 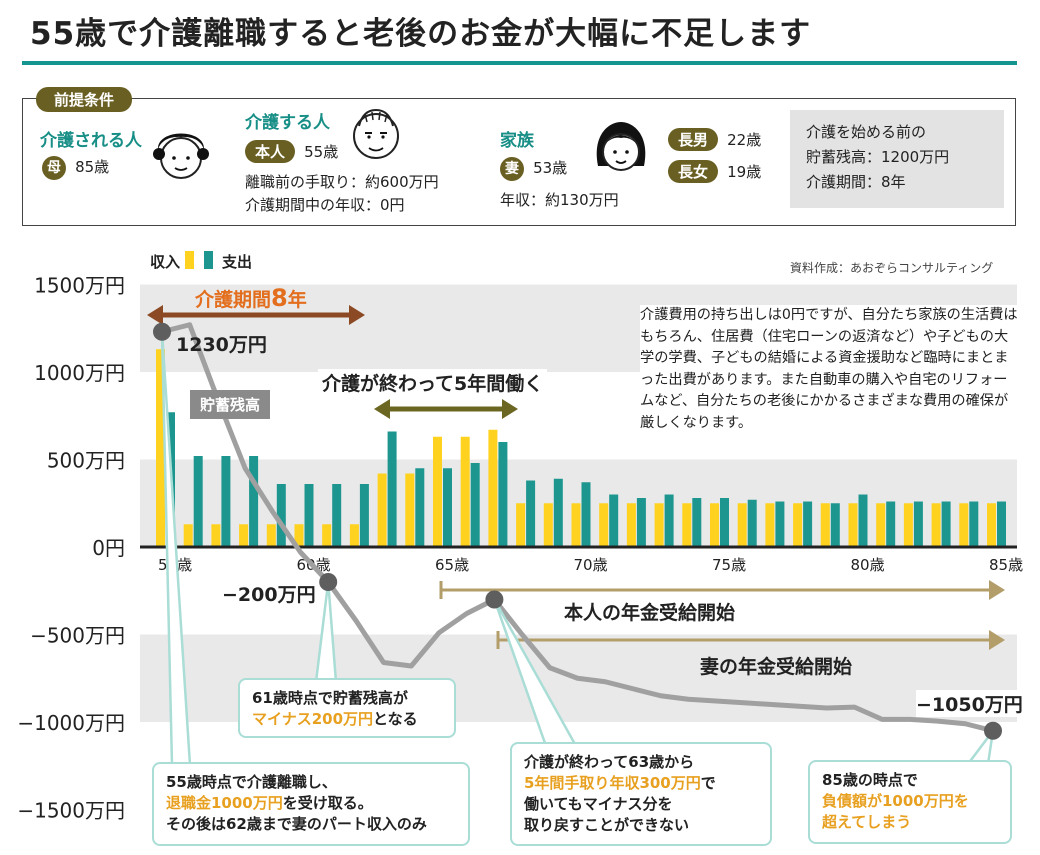 What do you see at coordinates (693, 171) in the screenshot?
I see `daughter-badge: 長女` at bounding box center [693, 171].